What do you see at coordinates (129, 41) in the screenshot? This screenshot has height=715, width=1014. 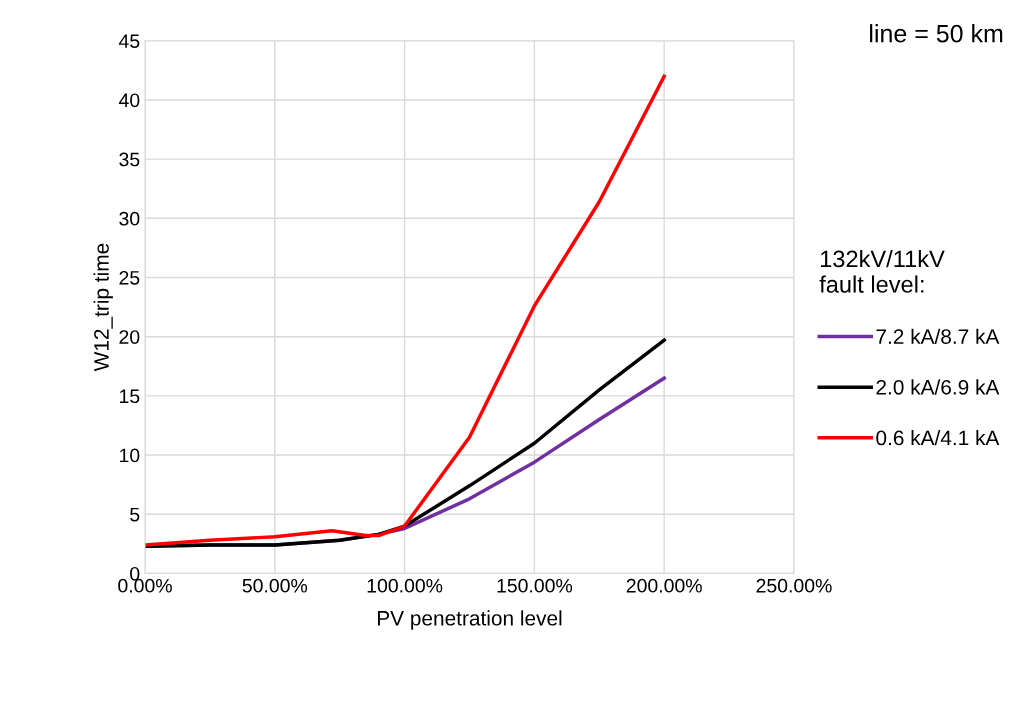 I see `y-tick-label: 45` at bounding box center [129, 41].